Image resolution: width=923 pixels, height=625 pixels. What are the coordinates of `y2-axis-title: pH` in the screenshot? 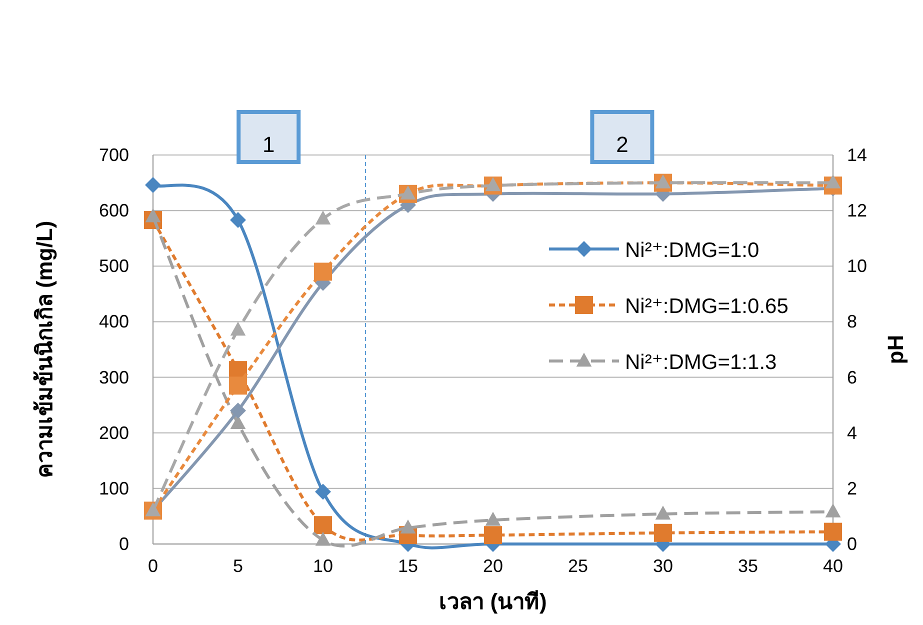 It's located at (895, 349).